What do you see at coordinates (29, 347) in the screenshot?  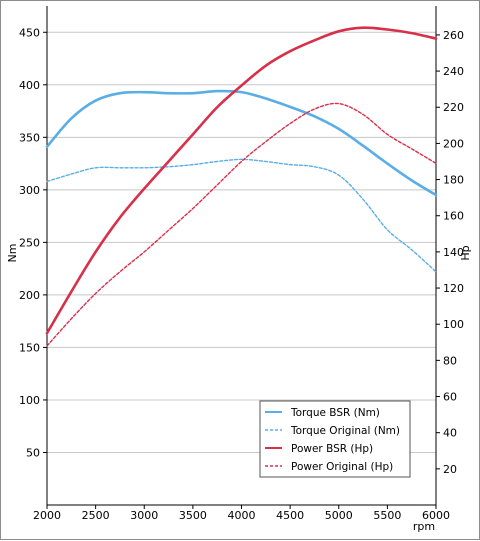 I see `left-tick-label: 150` at bounding box center [29, 347].